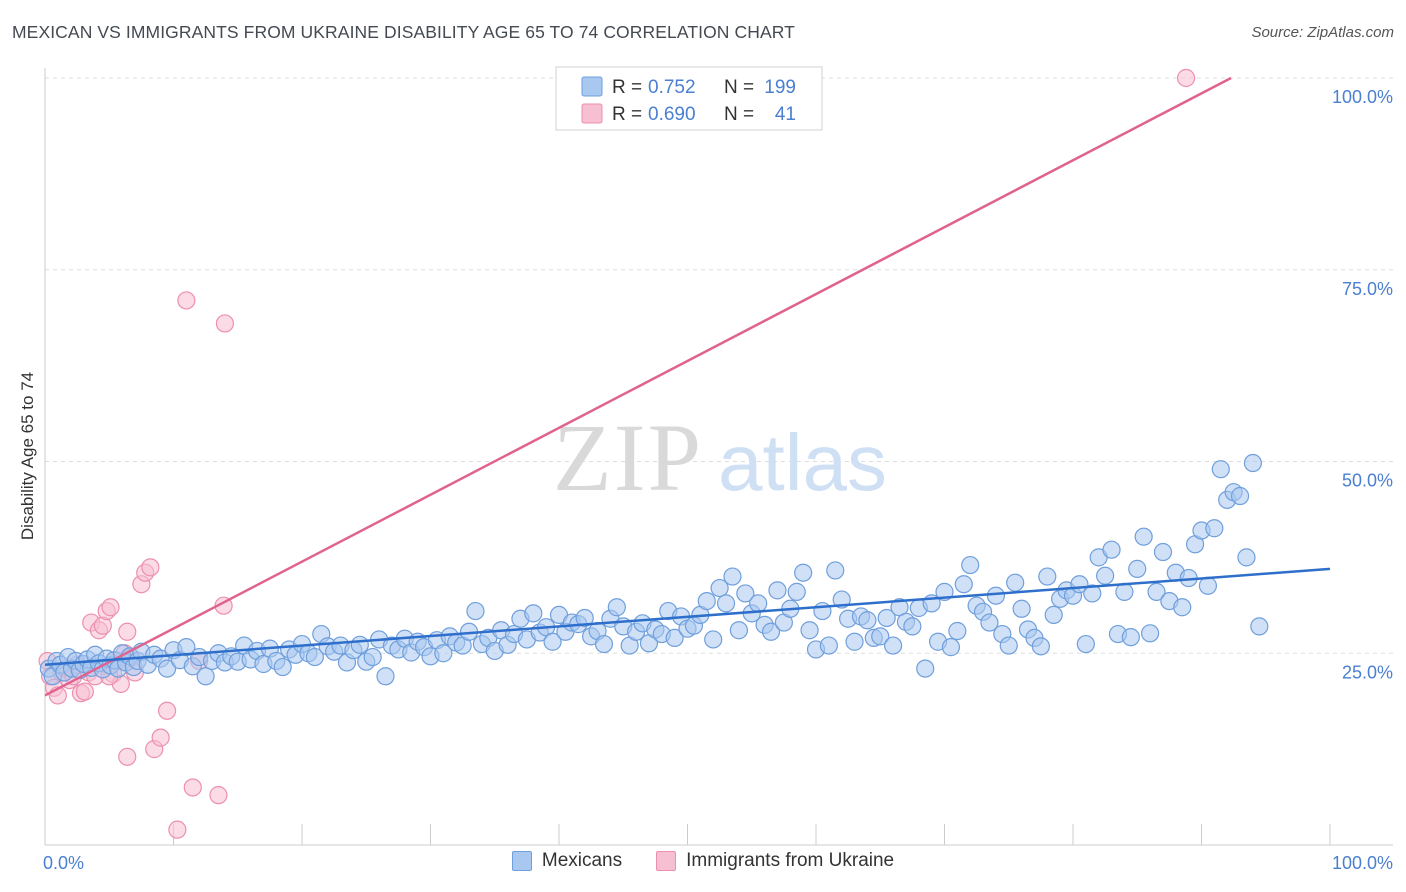 Image resolution: width=1406 pixels, height=892 pixels. What do you see at coordinates (1362, 863) in the screenshot?
I see `x-tick-label-1: 100.0%` at bounding box center [1362, 863].